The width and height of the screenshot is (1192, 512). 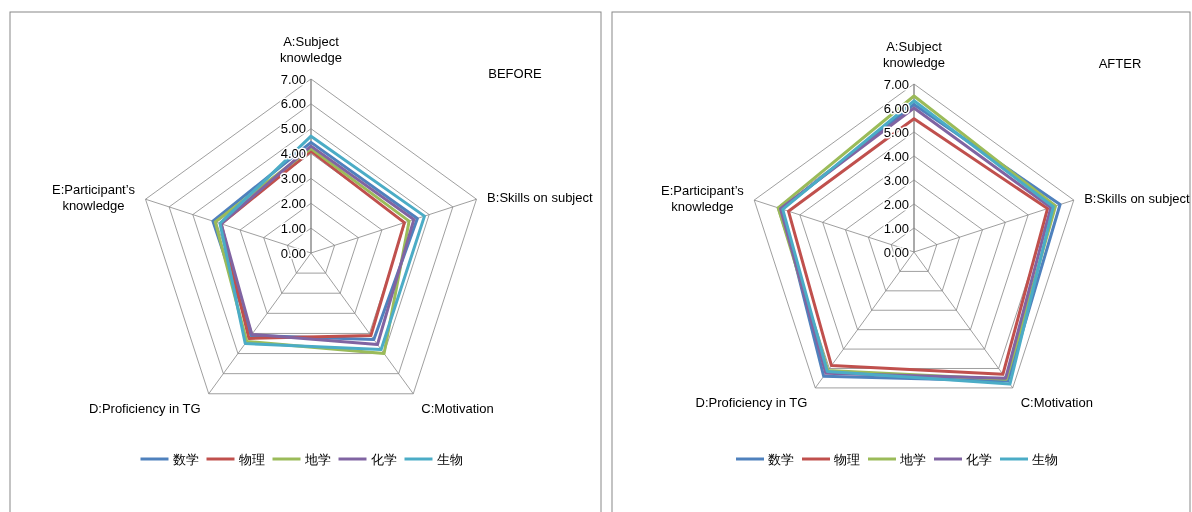 I want to click on y-tick-label: 5.00, so click(x=293, y=129).